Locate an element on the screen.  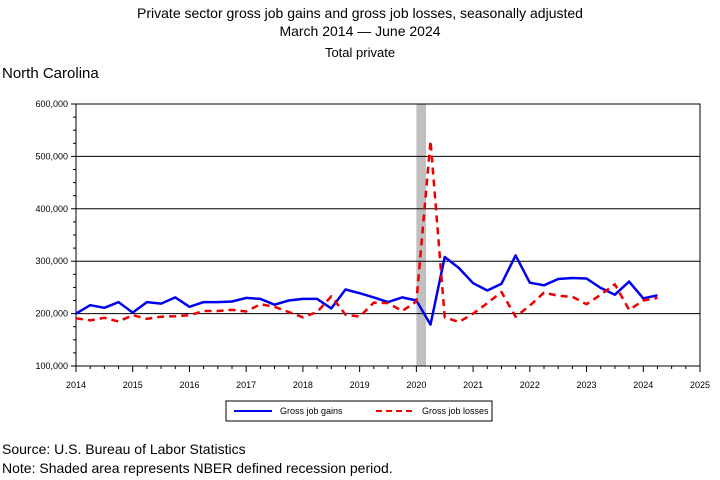
legend-losses-label: Gross job losses is located at coordinates (455, 411).